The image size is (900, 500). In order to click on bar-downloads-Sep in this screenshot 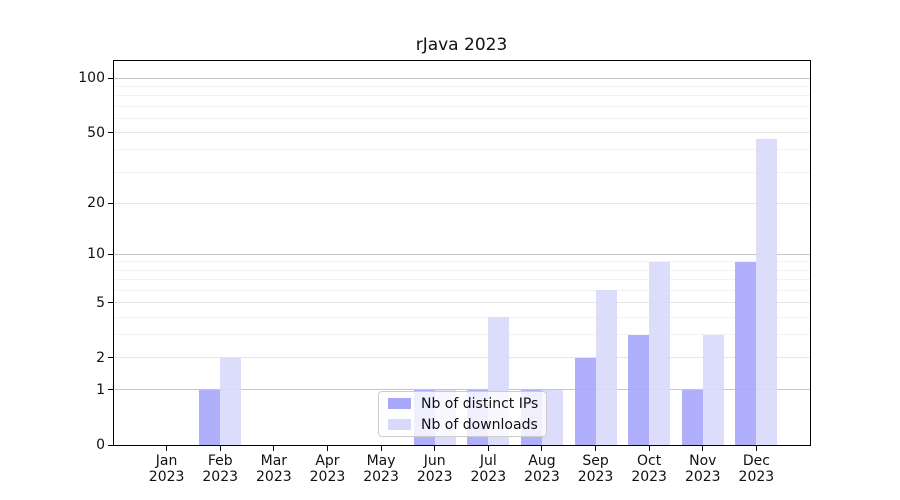, I will do `click(606, 367)`.